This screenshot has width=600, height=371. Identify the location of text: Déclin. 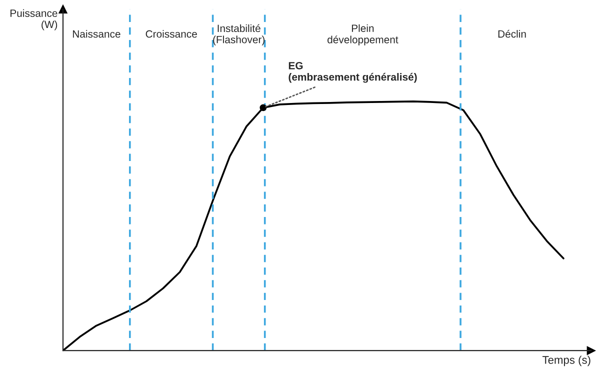
(512, 34).